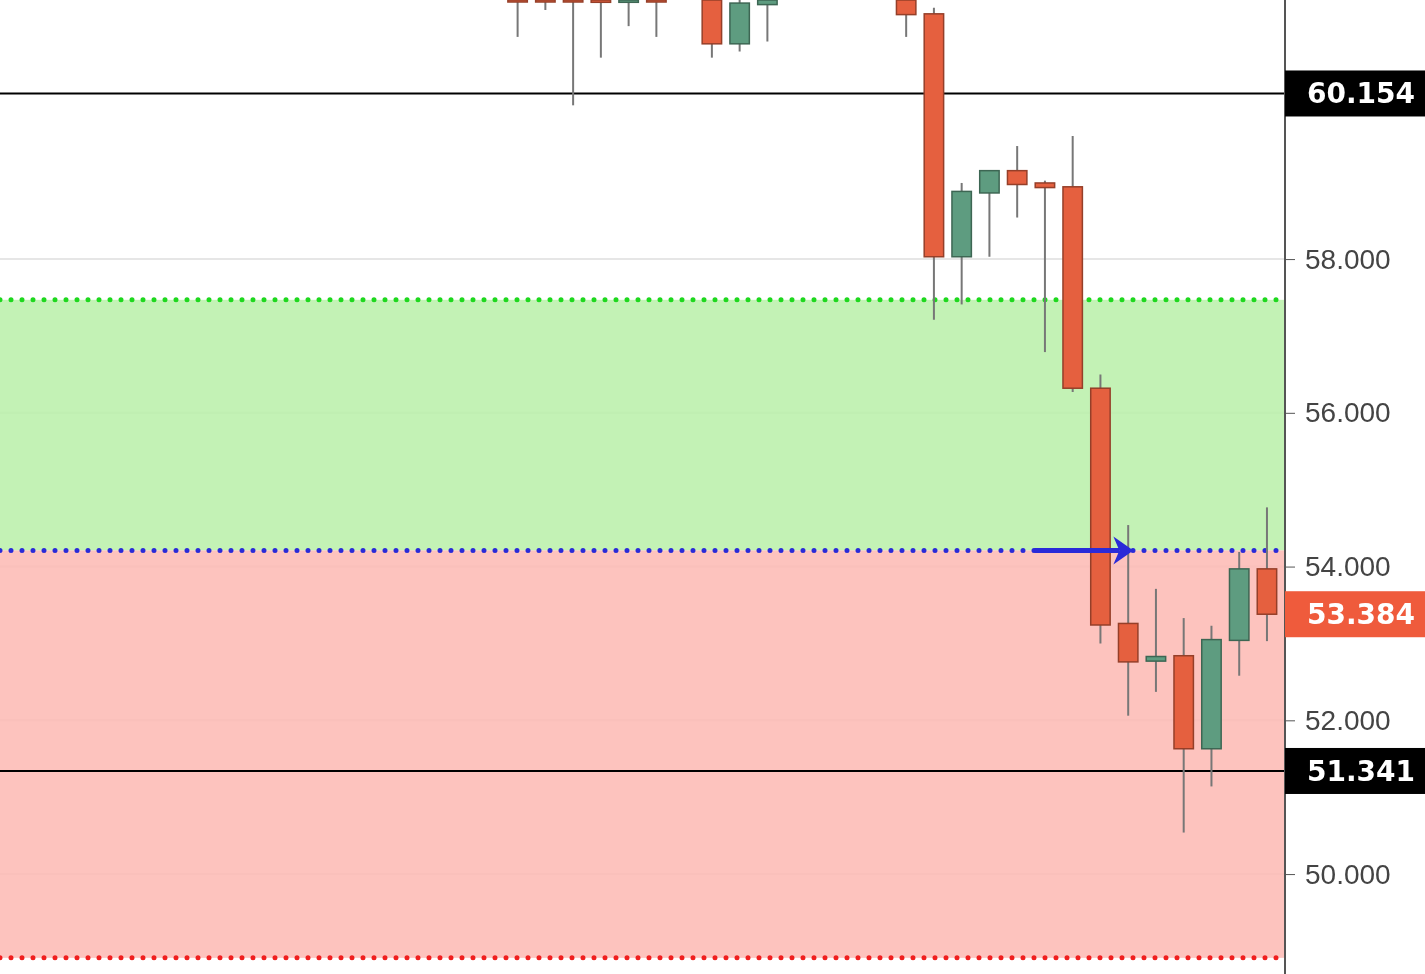 The height and width of the screenshot is (974, 1425). I want to click on y-tick-label: 58.000, so click(1348, 259).